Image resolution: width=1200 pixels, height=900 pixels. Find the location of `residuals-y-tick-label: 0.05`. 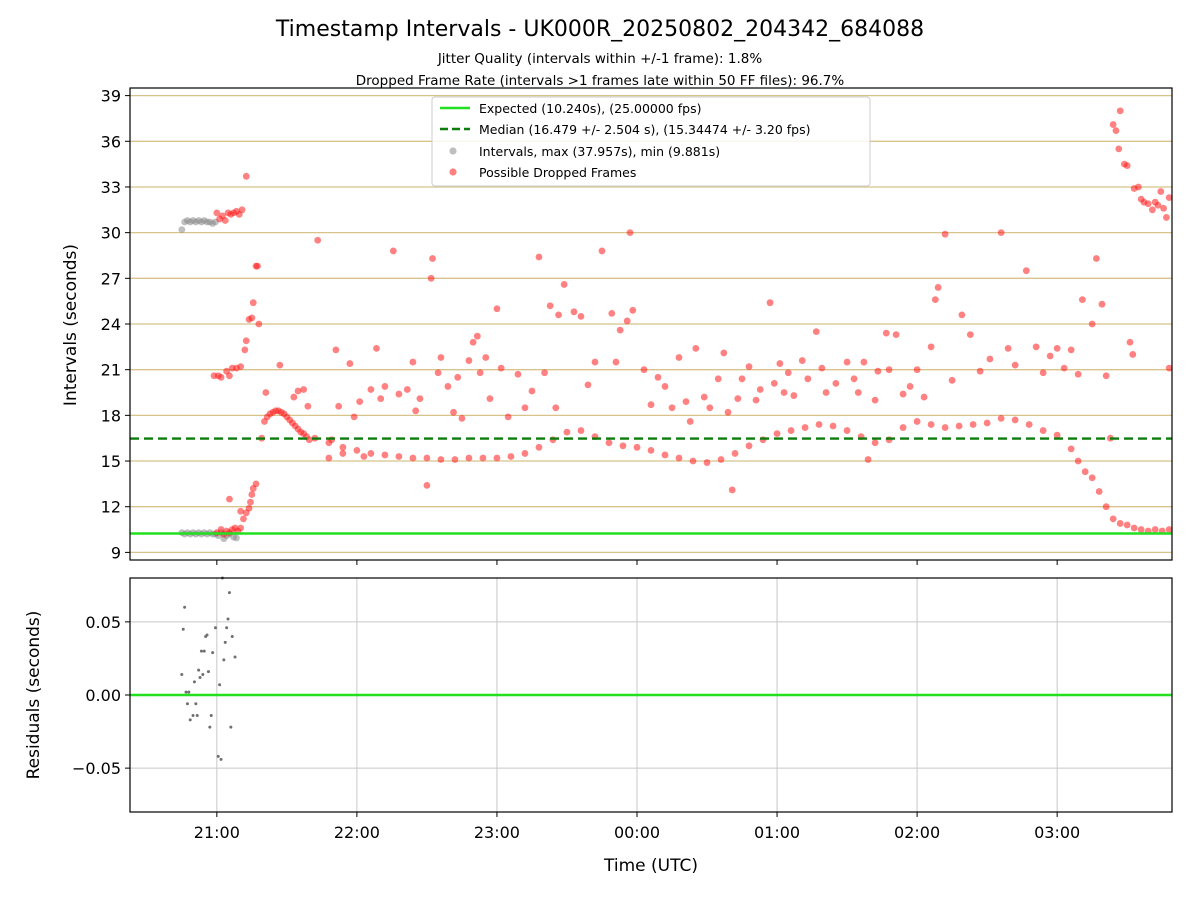

residuals-y-tick-label: 0.05 is located at coordinates (103, 622).